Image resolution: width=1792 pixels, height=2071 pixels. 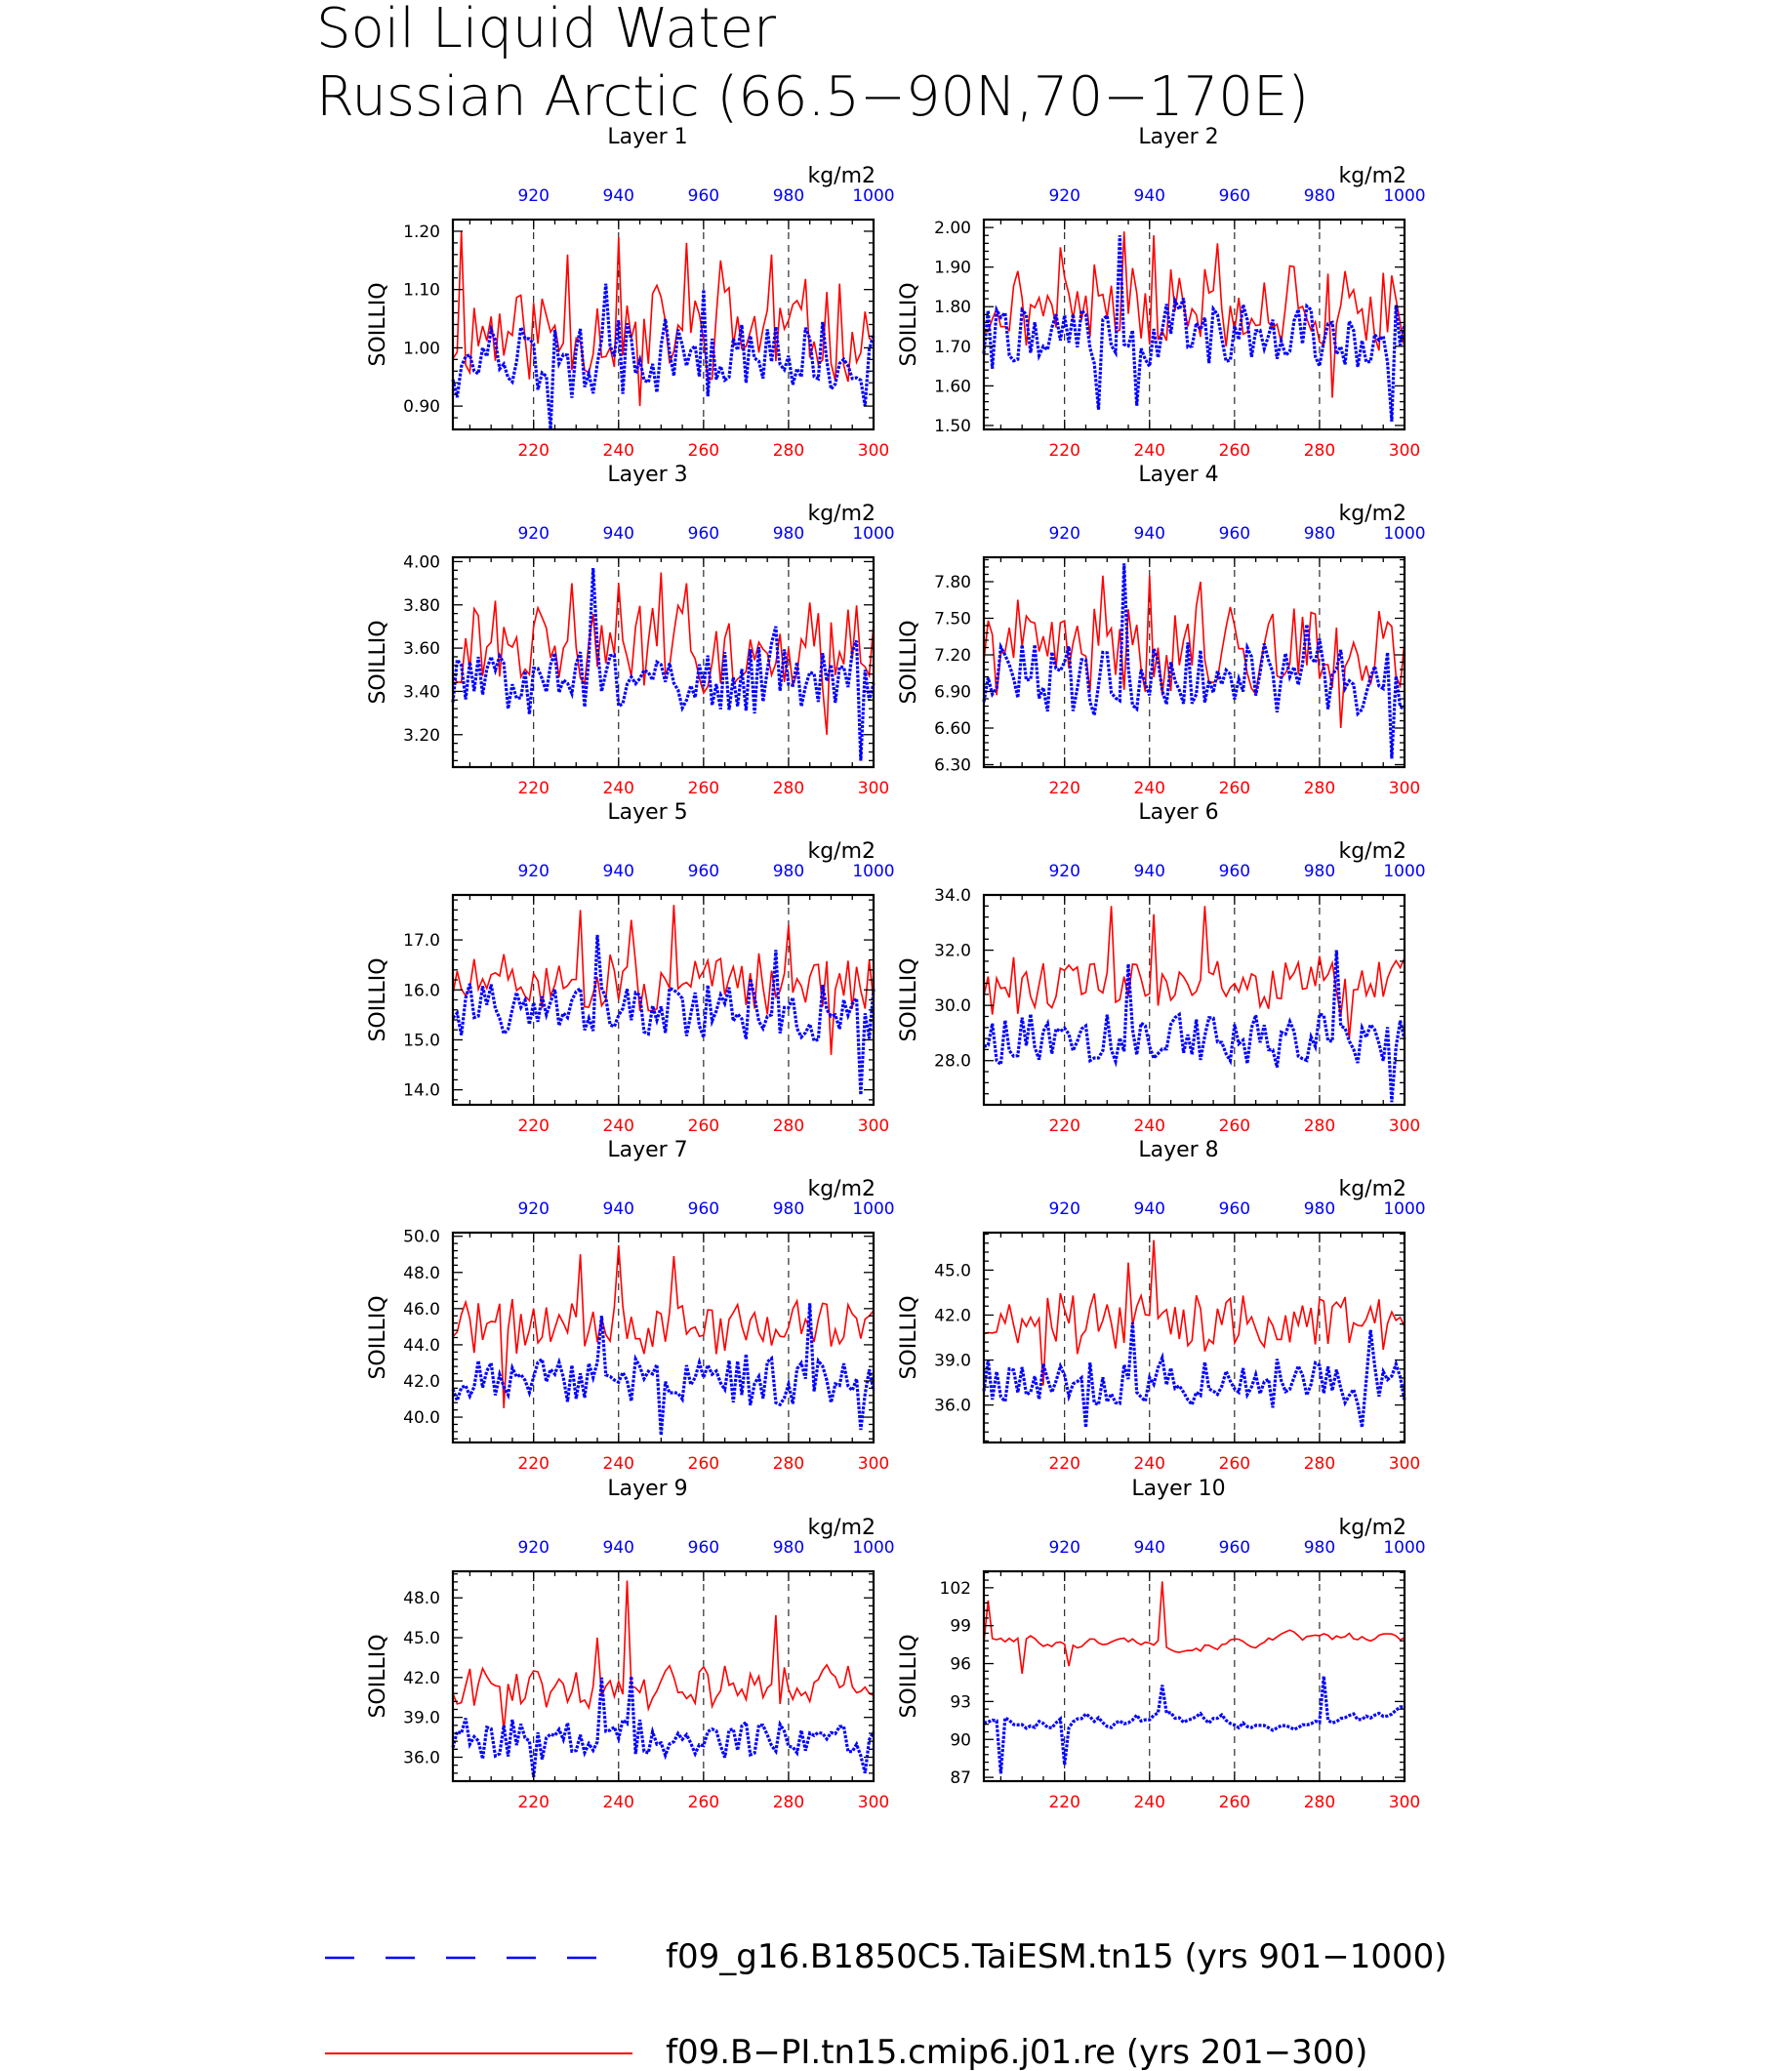 I want to click on y-tick-label: 1.00, so click(x=421, y=348).